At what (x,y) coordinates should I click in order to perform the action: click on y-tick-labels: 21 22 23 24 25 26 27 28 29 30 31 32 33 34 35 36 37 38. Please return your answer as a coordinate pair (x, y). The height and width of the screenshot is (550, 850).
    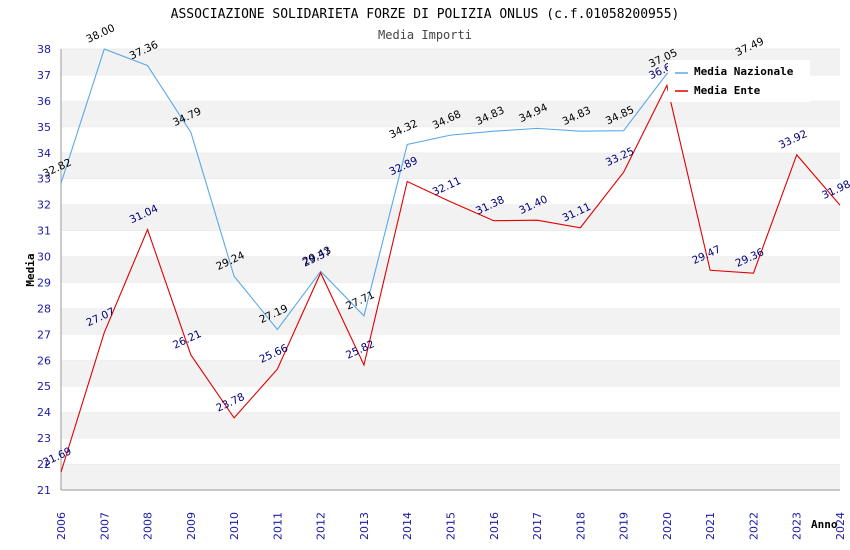
    Looking at the image, I should click on (44, 270).